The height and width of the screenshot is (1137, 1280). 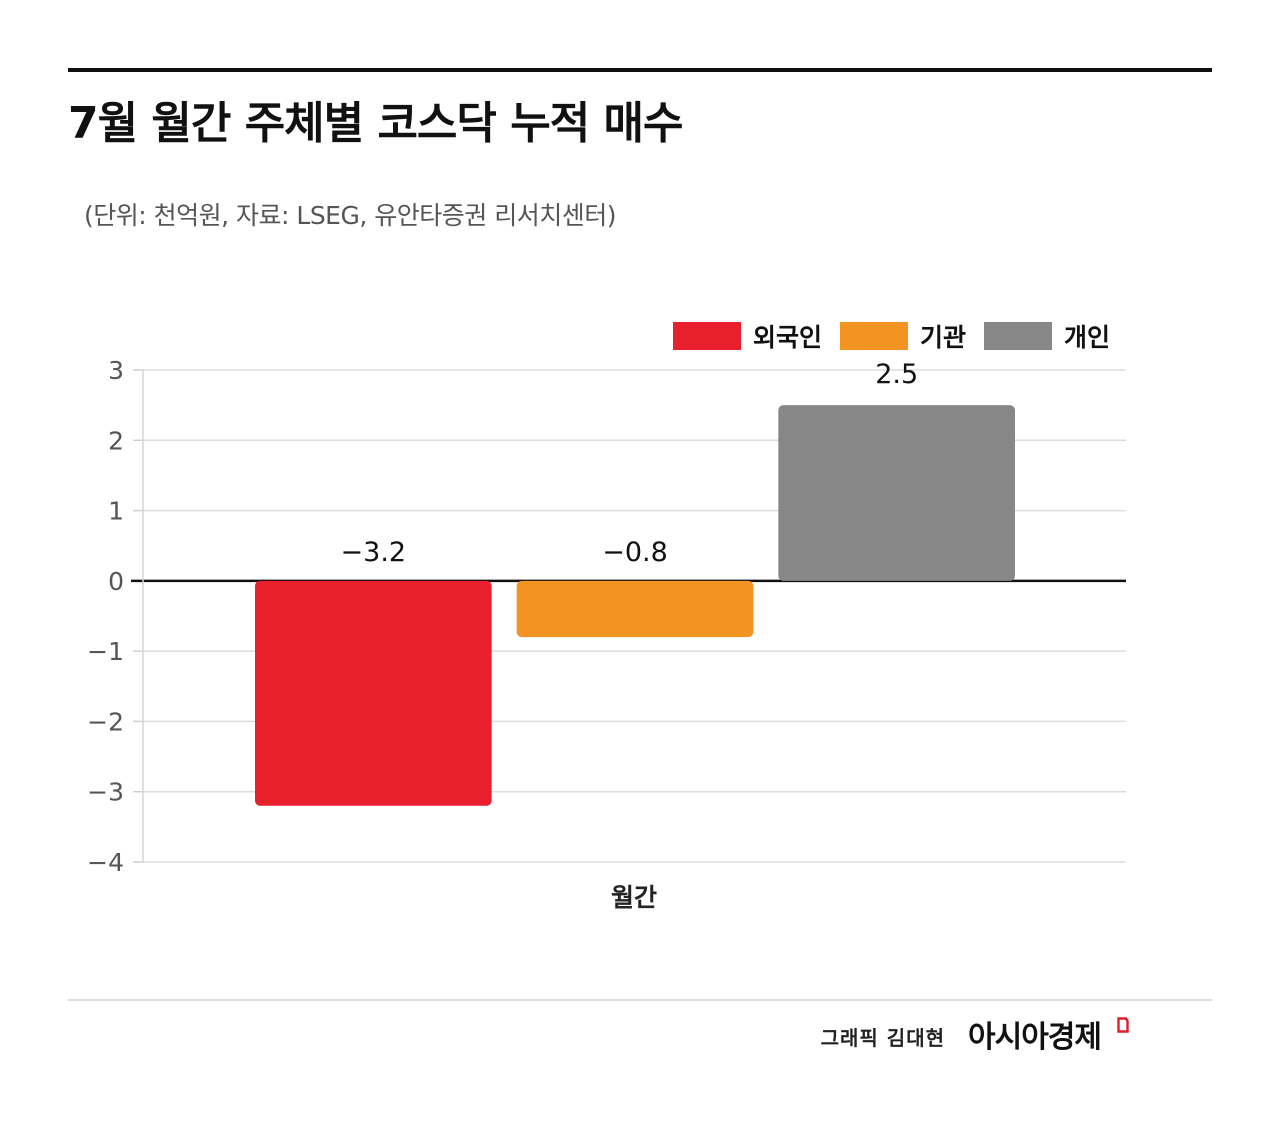 What do you see at coordinates (873, 336) in the screenshot?
I see `legend-swatch-institution` at bounding box center [873, 336].